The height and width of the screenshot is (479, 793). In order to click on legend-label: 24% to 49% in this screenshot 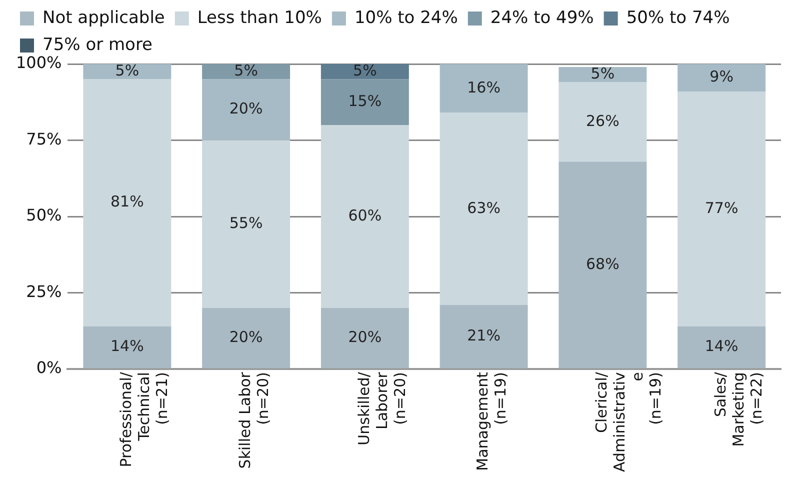, I will do `click(542, 18)`.